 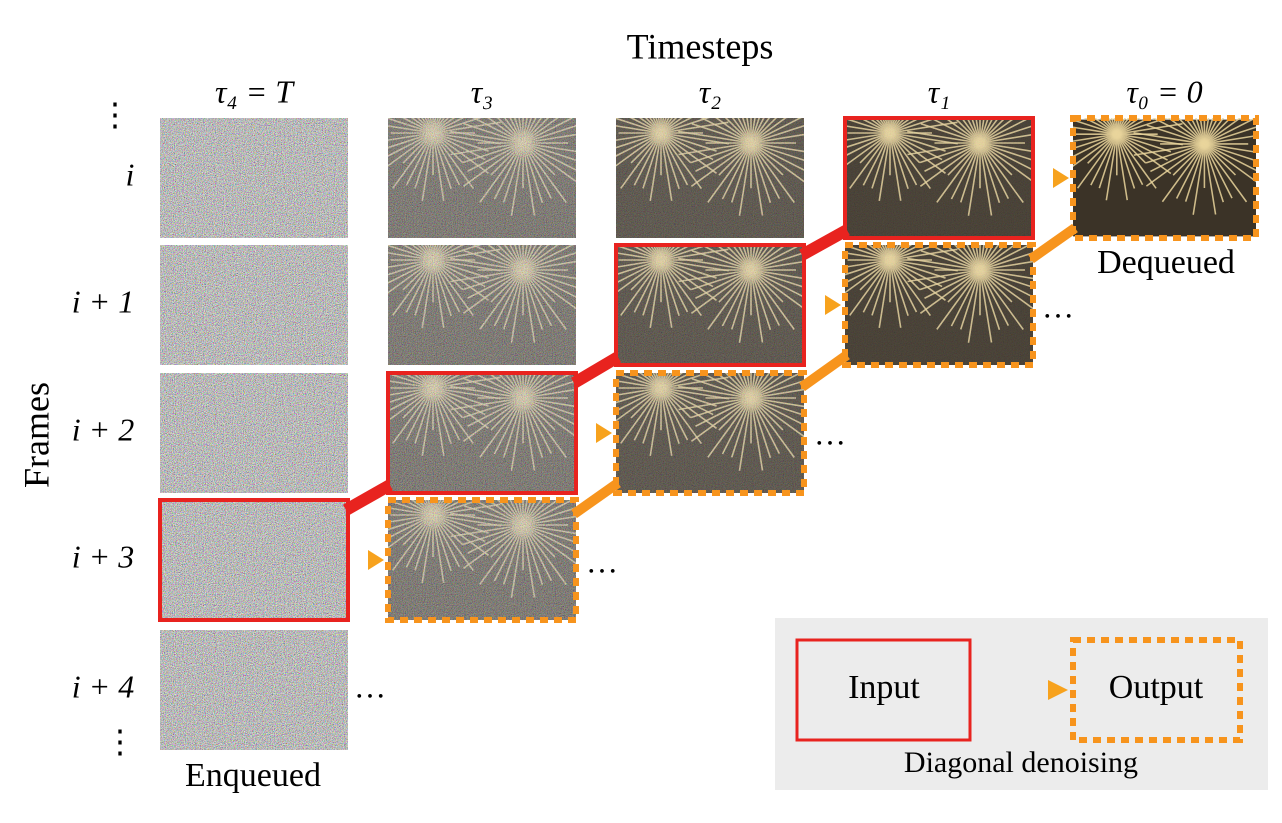 I want to click on enqueued-label: Enqueued, so click(x=253, y=775).